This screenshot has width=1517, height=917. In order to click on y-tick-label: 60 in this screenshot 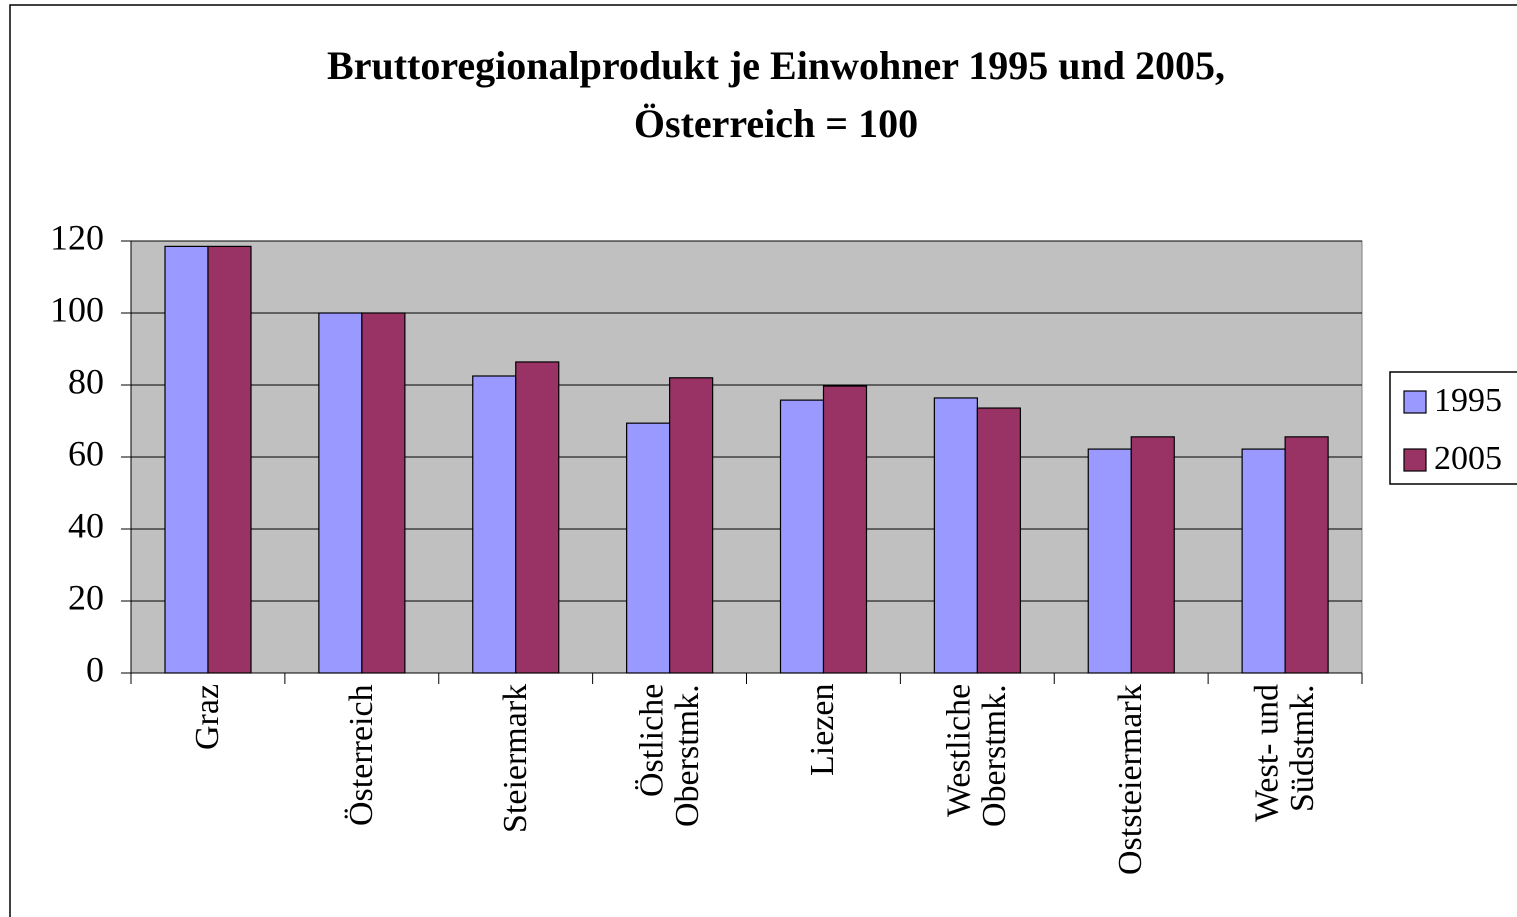, I will do `click(86, 453)`.